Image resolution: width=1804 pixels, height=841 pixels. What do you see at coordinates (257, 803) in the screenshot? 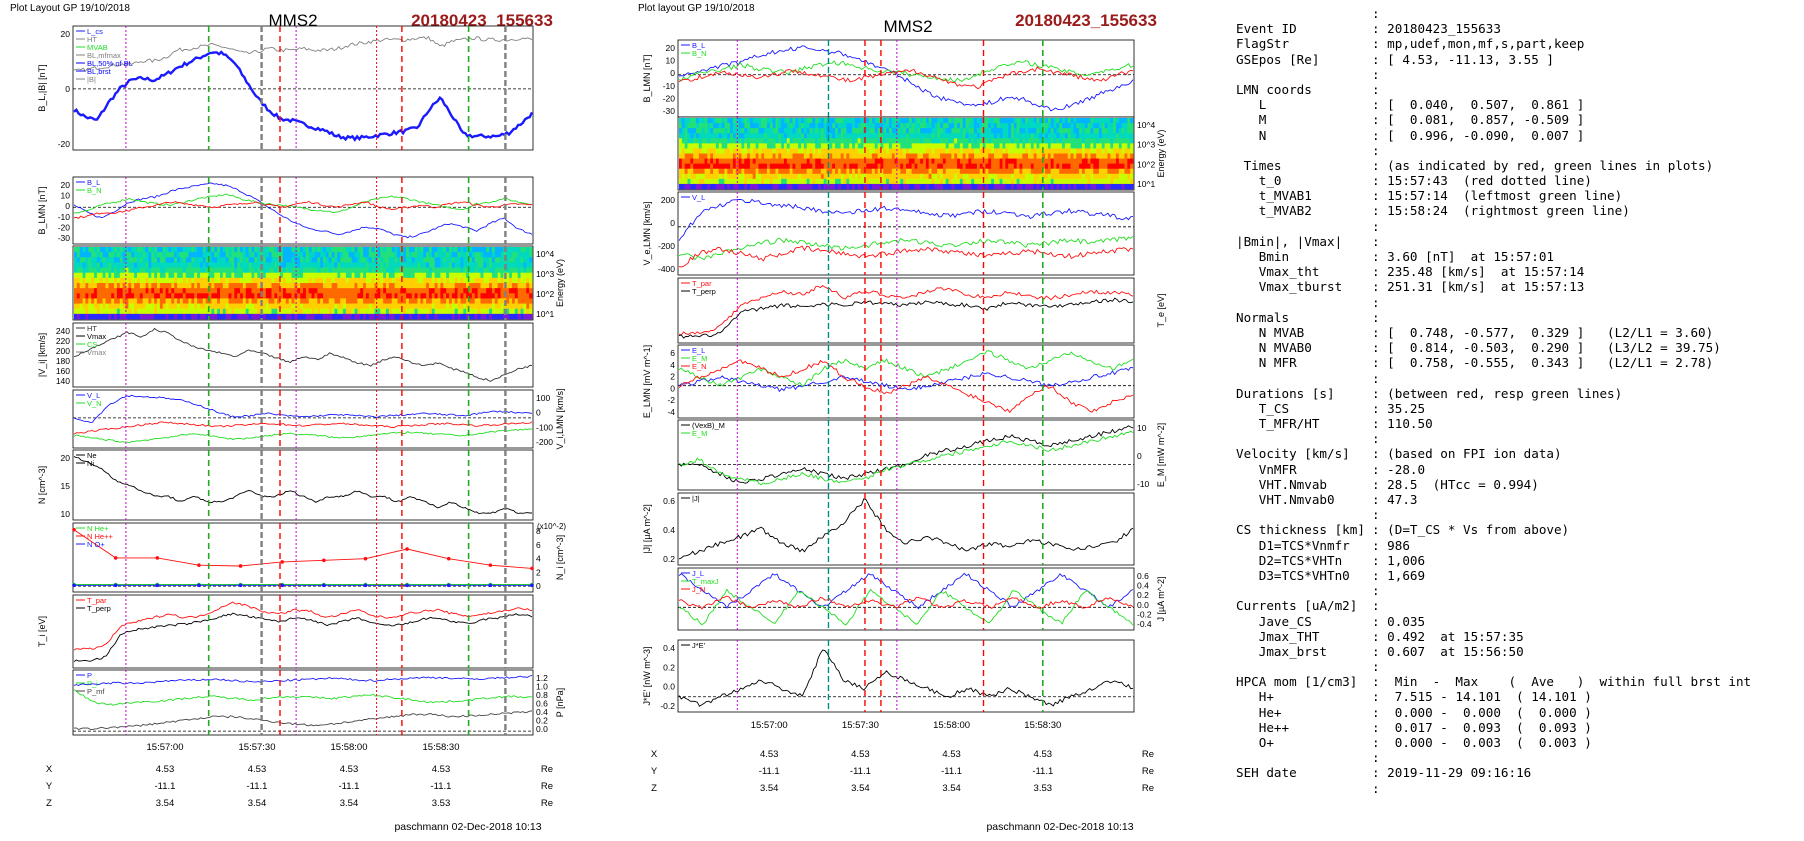
I see `left-position-value: 3.54` at bounding box center [257, 803].